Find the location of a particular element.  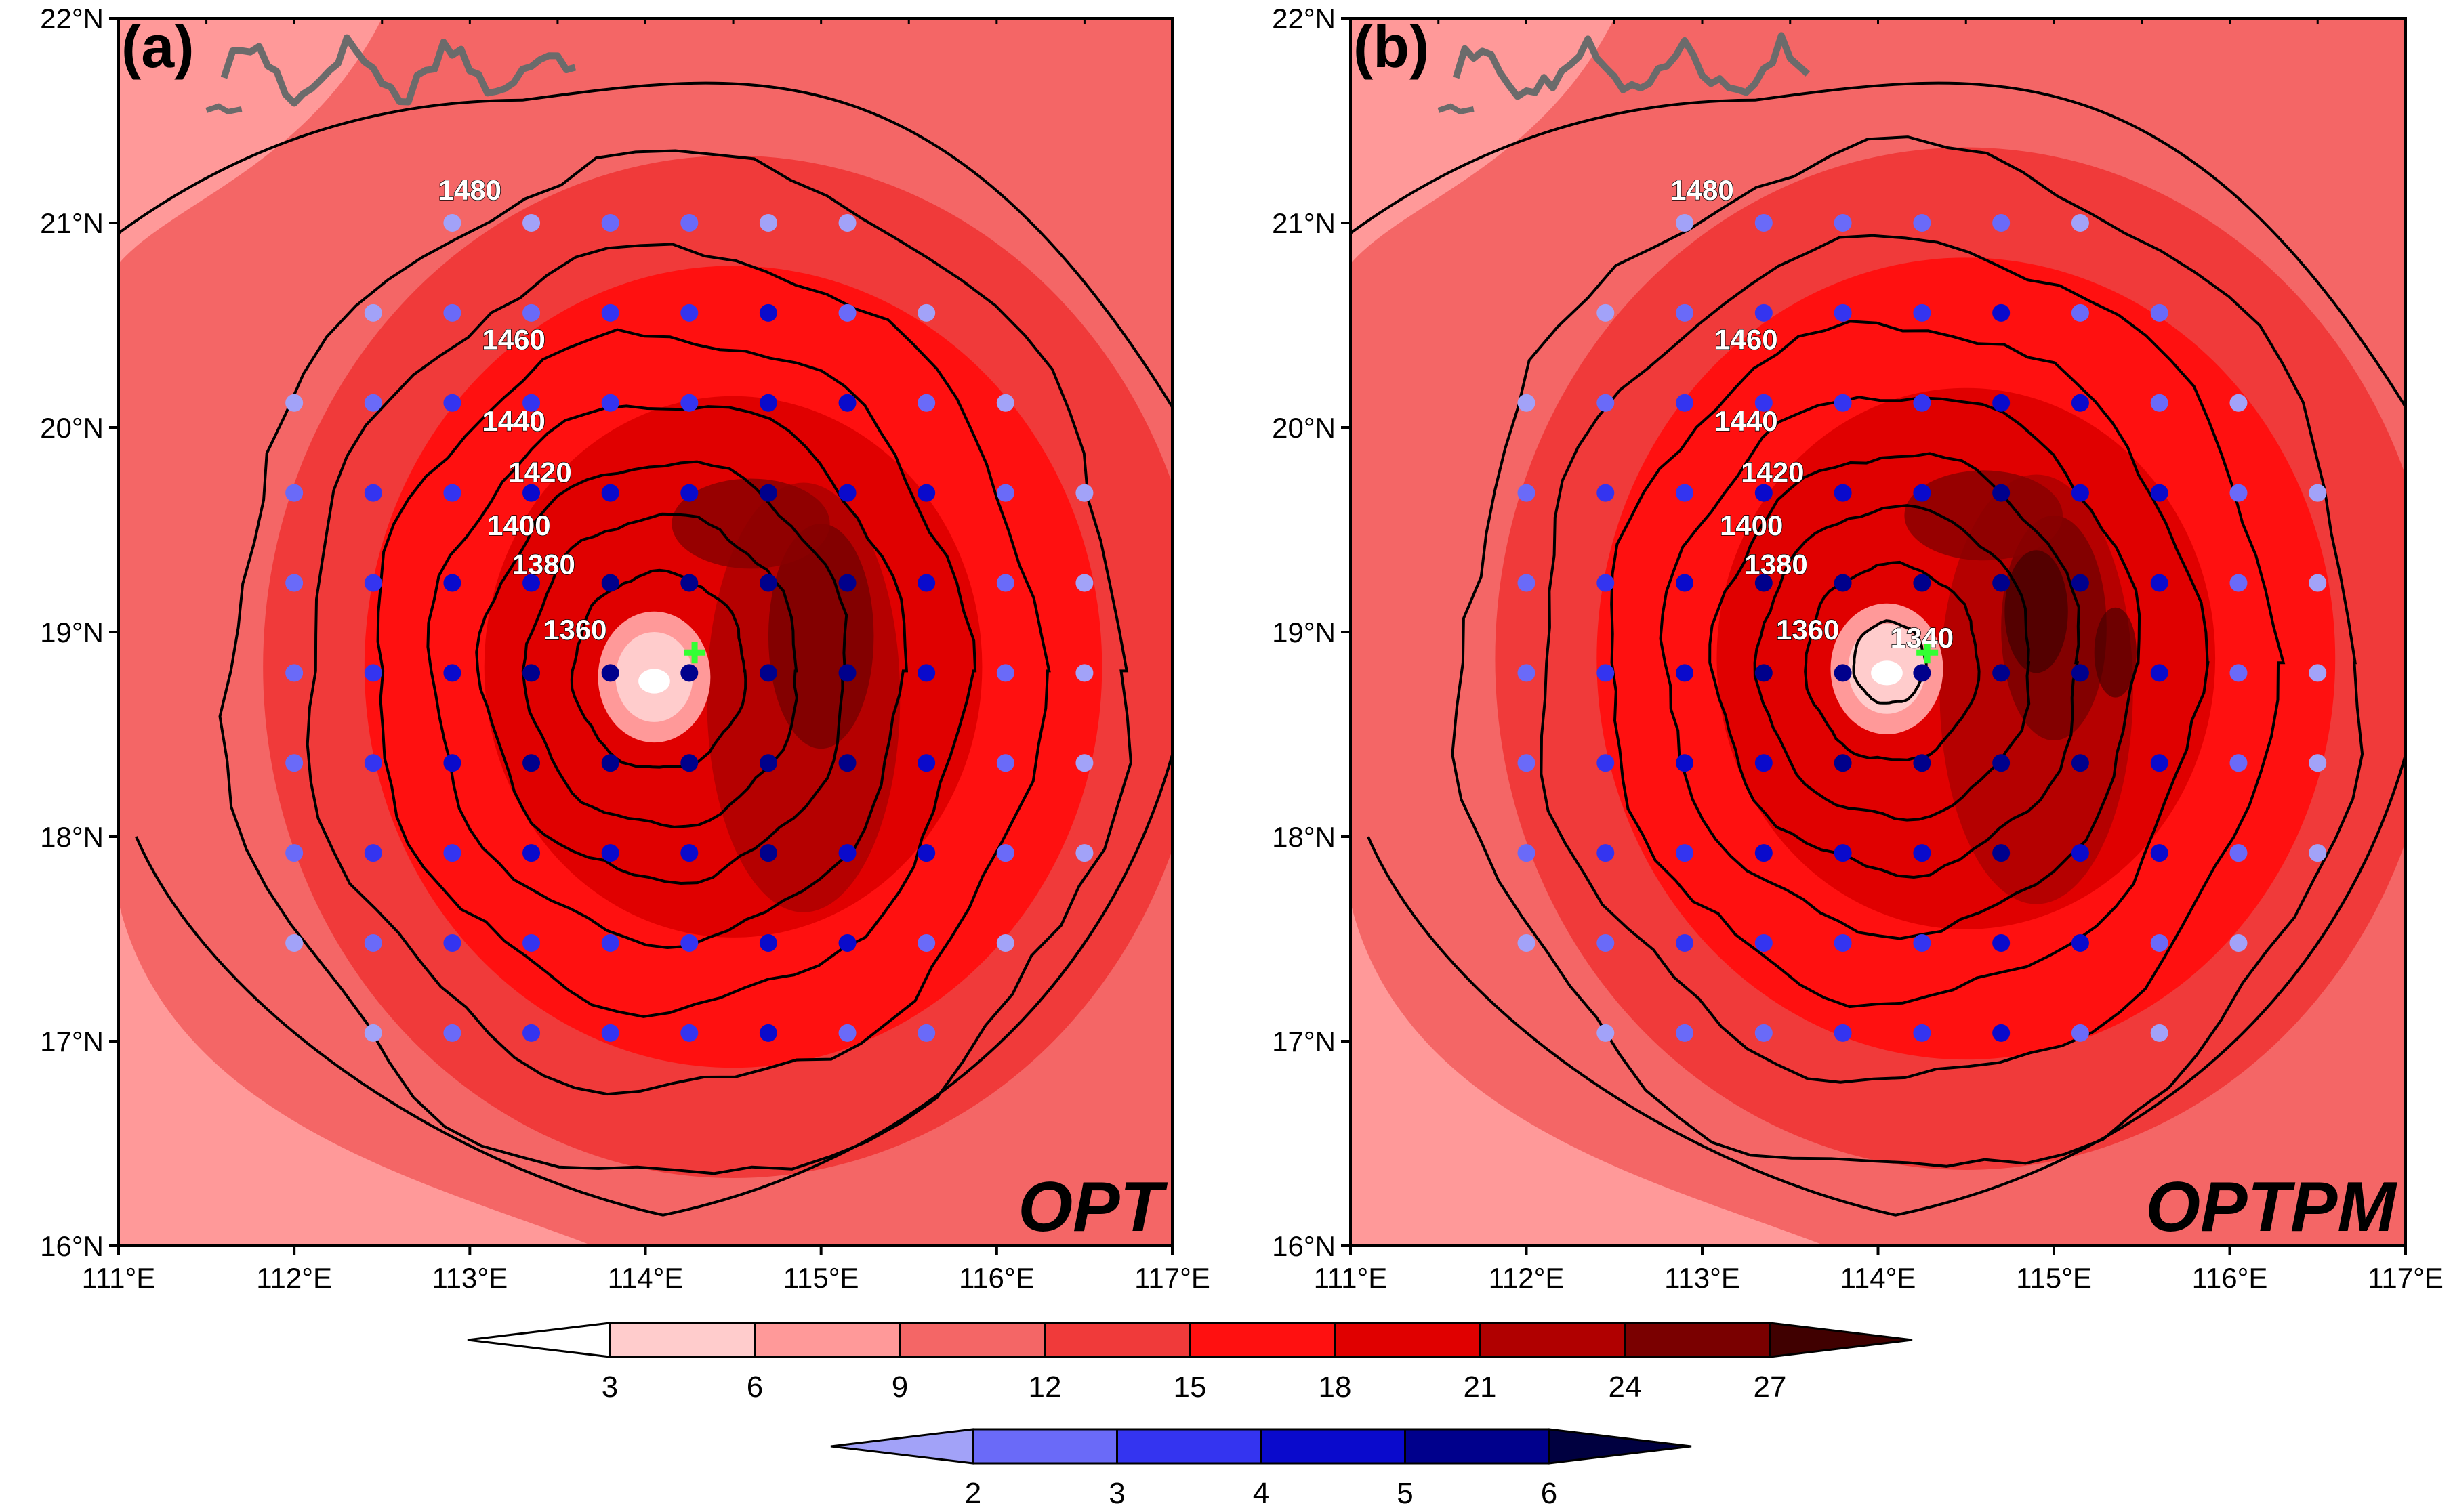

colorbar-label: 4 is located at coordinates (1261, 1493).